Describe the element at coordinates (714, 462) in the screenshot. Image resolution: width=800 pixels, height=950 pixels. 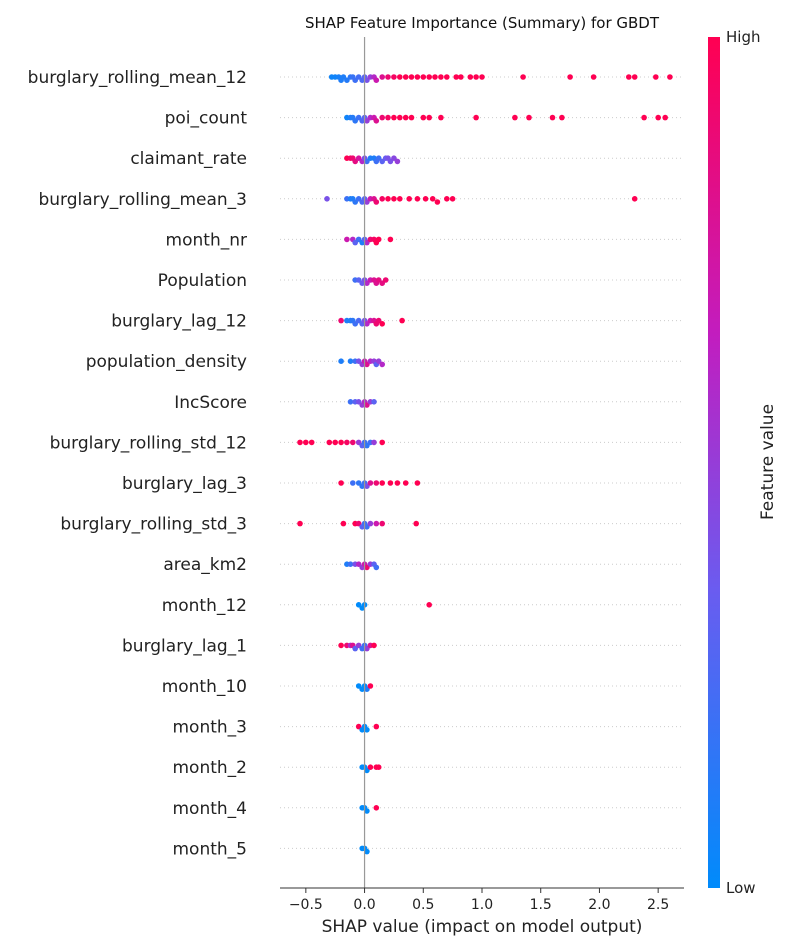
I see `colorbar` at that location.